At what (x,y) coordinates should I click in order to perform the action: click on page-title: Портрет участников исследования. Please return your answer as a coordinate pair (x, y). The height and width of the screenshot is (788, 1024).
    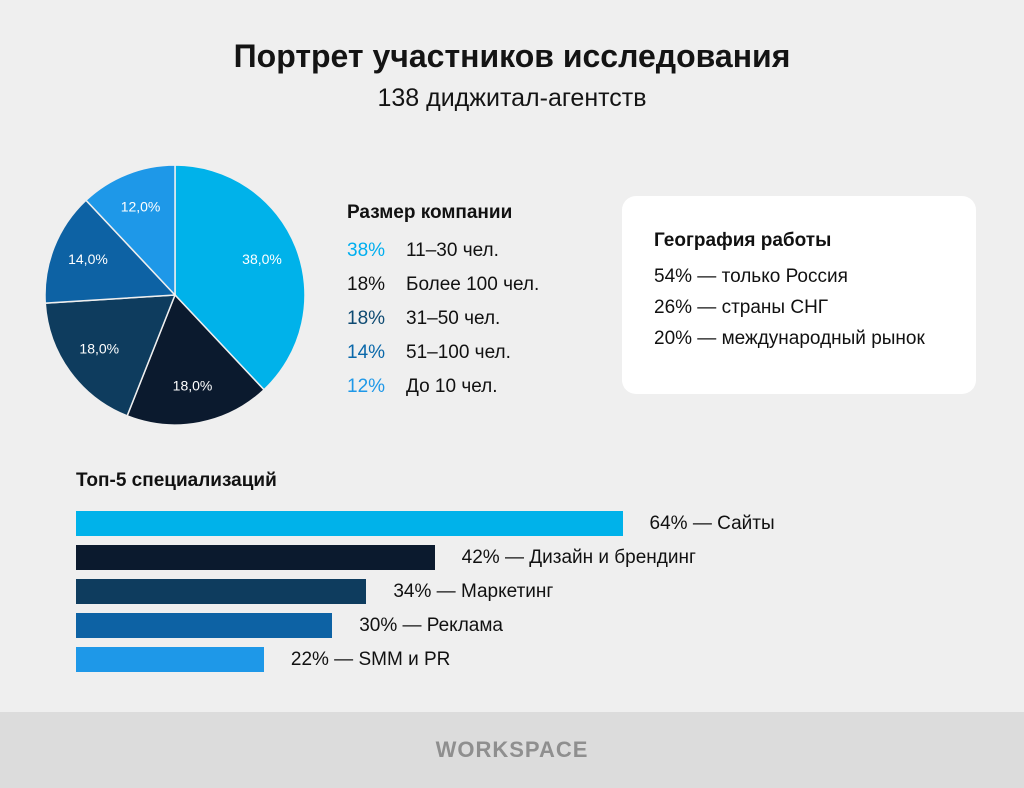
    Looking at the image, I should click on (512, 56).